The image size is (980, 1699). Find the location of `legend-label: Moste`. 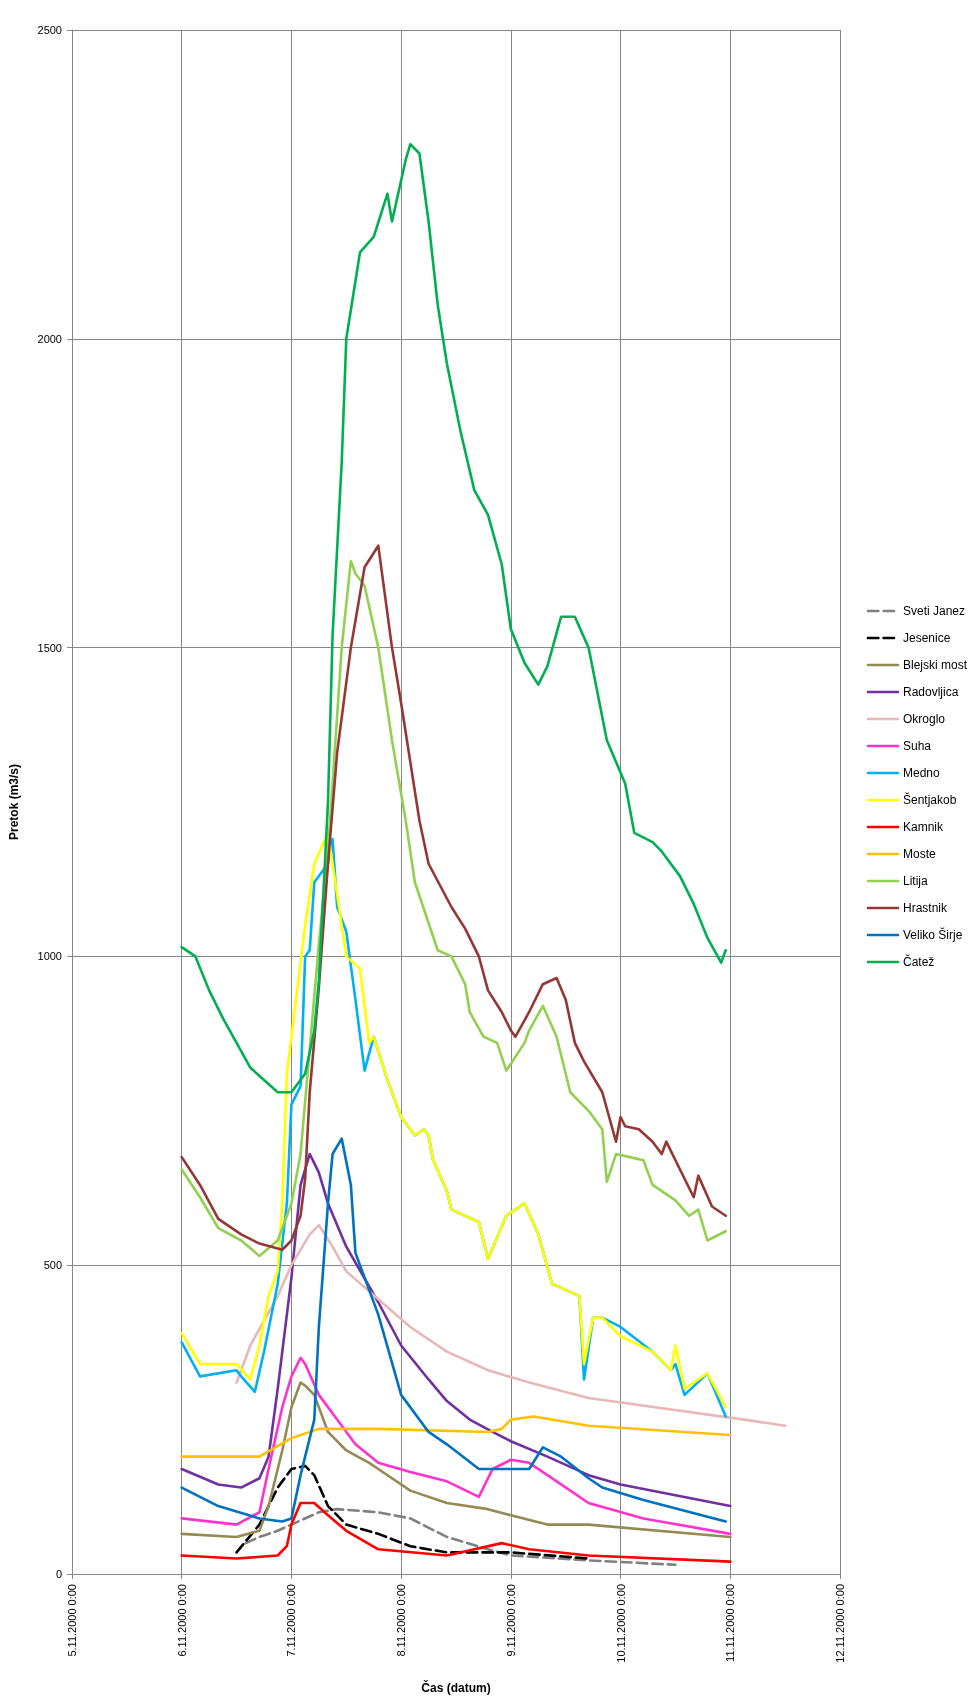

legend-label: Moste is located at coordinates (919, 854).